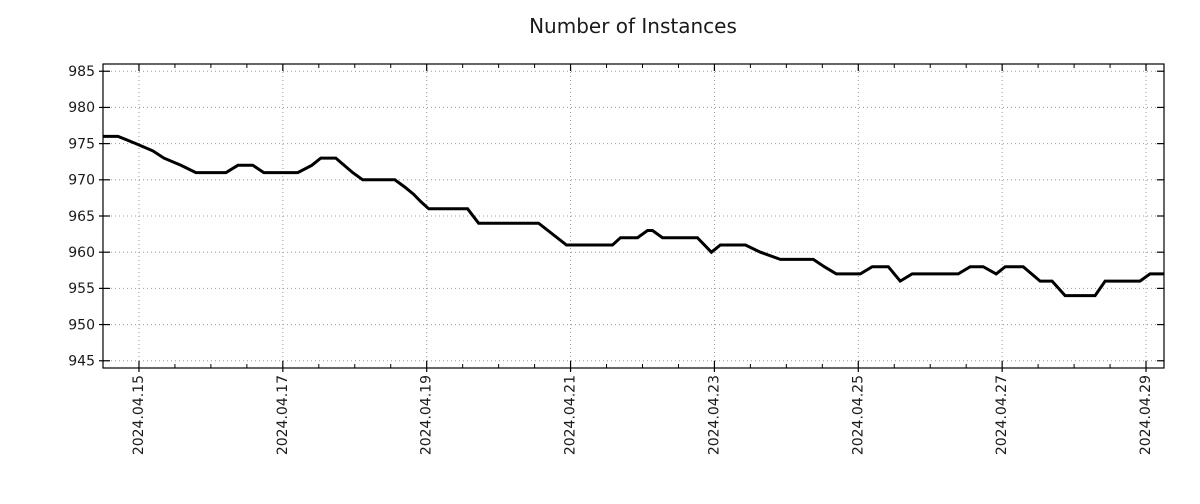 The width and height of the screenshot is (1200, 504). What do you see at coordinates (427, 415) in the screenshot?
I see `x-tick-label: 2024.04.19` at bounding box center [427, 415].